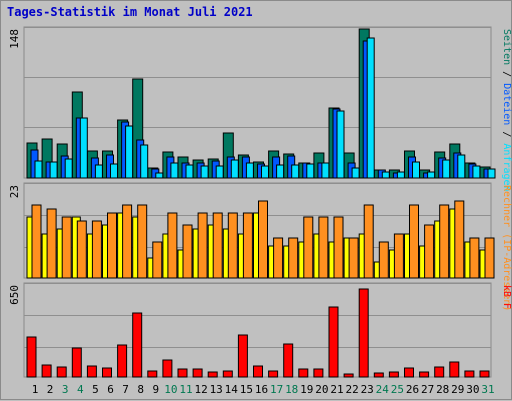 Image resolution: width=512 pixels, height=401 pixels. What do you see at coordinates (506, 104) in the screenshot?
I see `requests-legend-part: Dateien` at bounding box center [506, 104].